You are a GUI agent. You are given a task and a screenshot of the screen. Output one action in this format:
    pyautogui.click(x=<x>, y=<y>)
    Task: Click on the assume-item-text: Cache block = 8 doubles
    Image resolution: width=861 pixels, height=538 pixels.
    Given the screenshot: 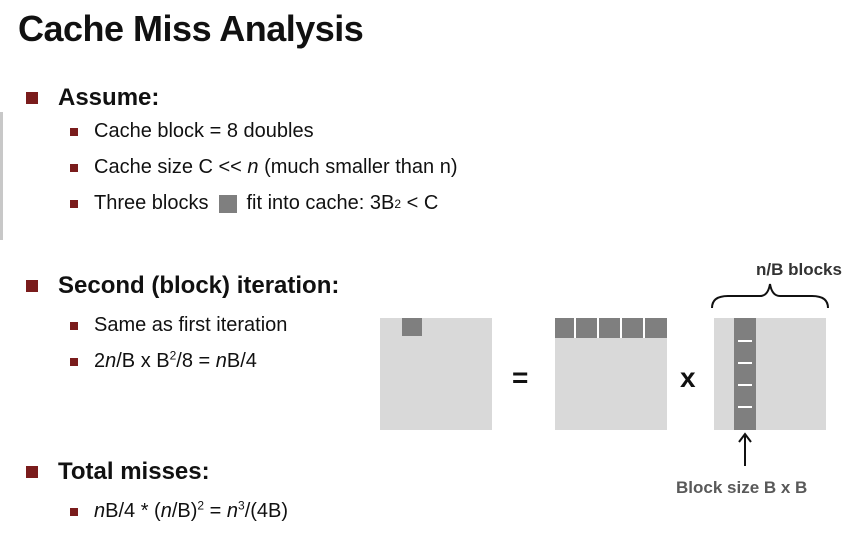 What is the action you would take?
    pyautogui.click(x=204, y=131)
    